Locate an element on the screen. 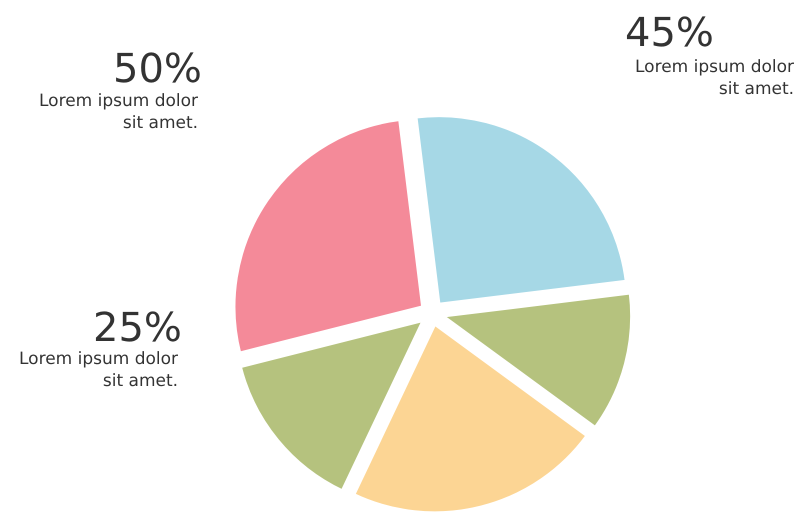 The width and height of the screenshot is (800, 522). text: 50% is located at coordinates (157, 69).